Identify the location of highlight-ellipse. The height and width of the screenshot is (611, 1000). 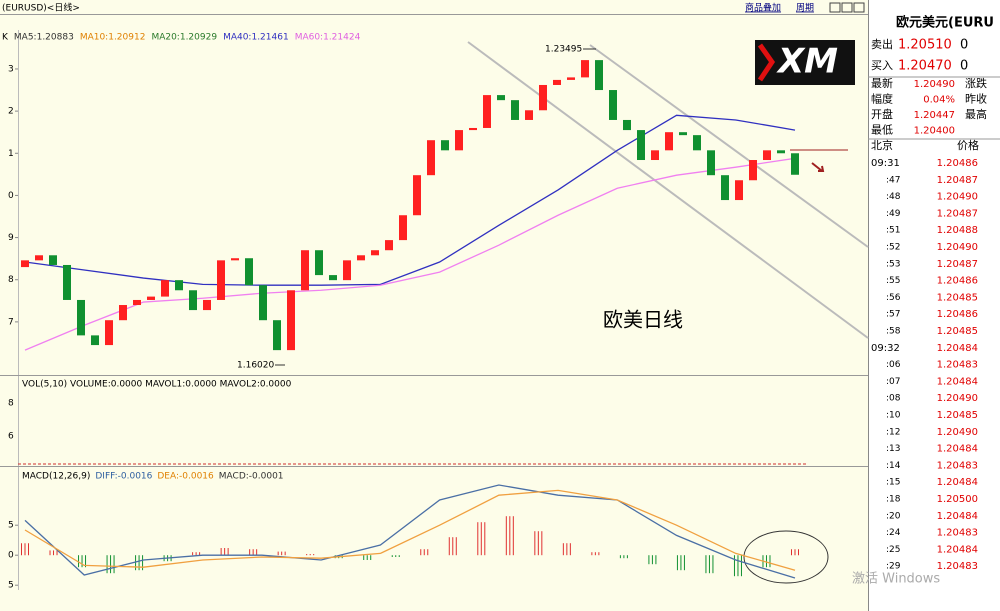
(786, 557).